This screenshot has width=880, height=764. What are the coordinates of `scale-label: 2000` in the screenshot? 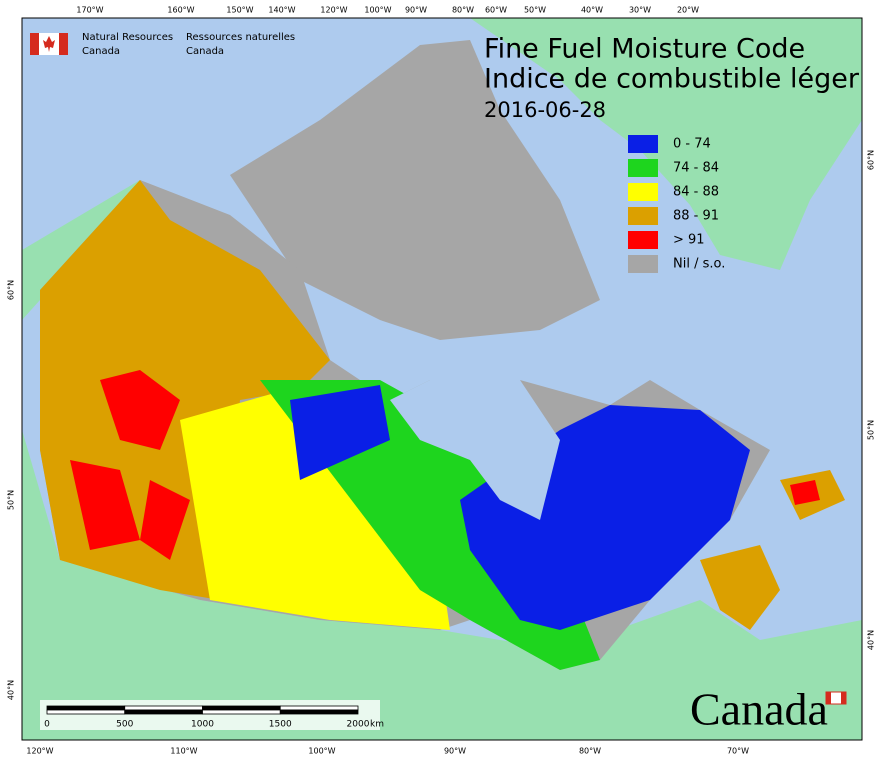 It's located at (358, 725).